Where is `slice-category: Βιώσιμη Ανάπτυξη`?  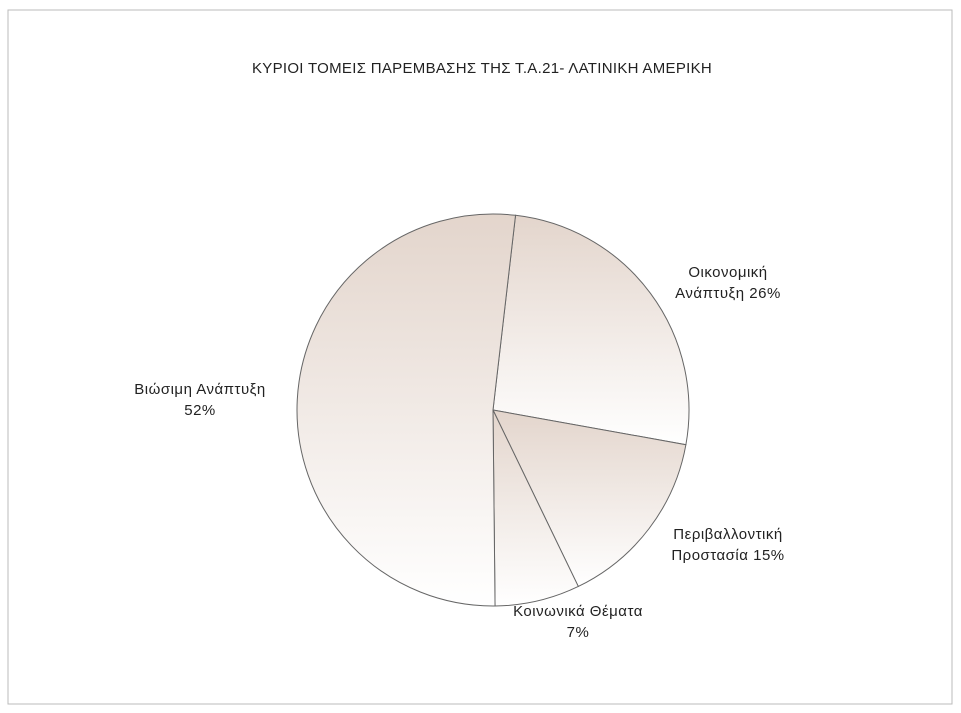
slice-category: Βιώσιμη Ανάπτυξη is located at coordinates (200, 389).